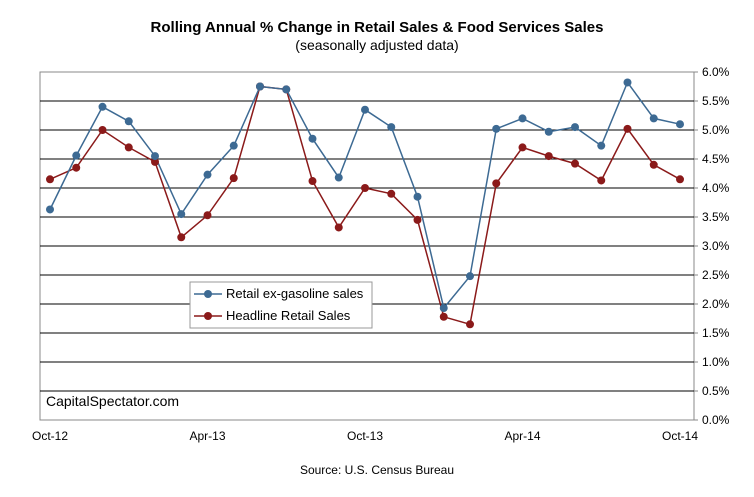 This screenshot has height=497, width=754. Describe the element at coordinates (377, 470) in the screenshot. I see `source-note: Source: U.S. Census Bureau` at that location.